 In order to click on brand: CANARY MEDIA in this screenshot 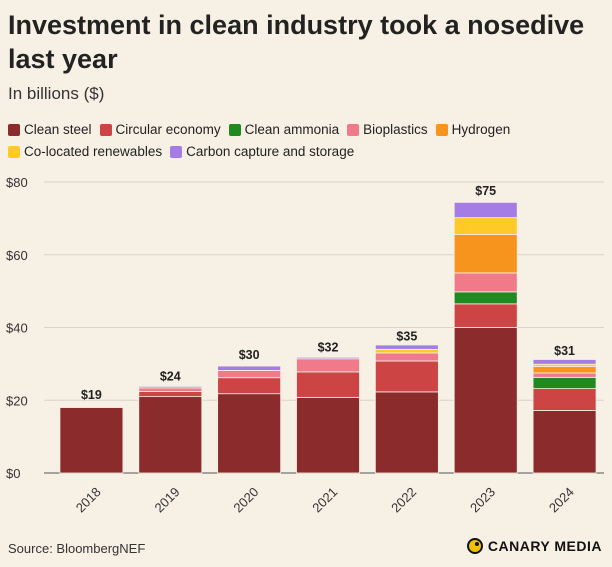, I will do `click(534, 546)`.